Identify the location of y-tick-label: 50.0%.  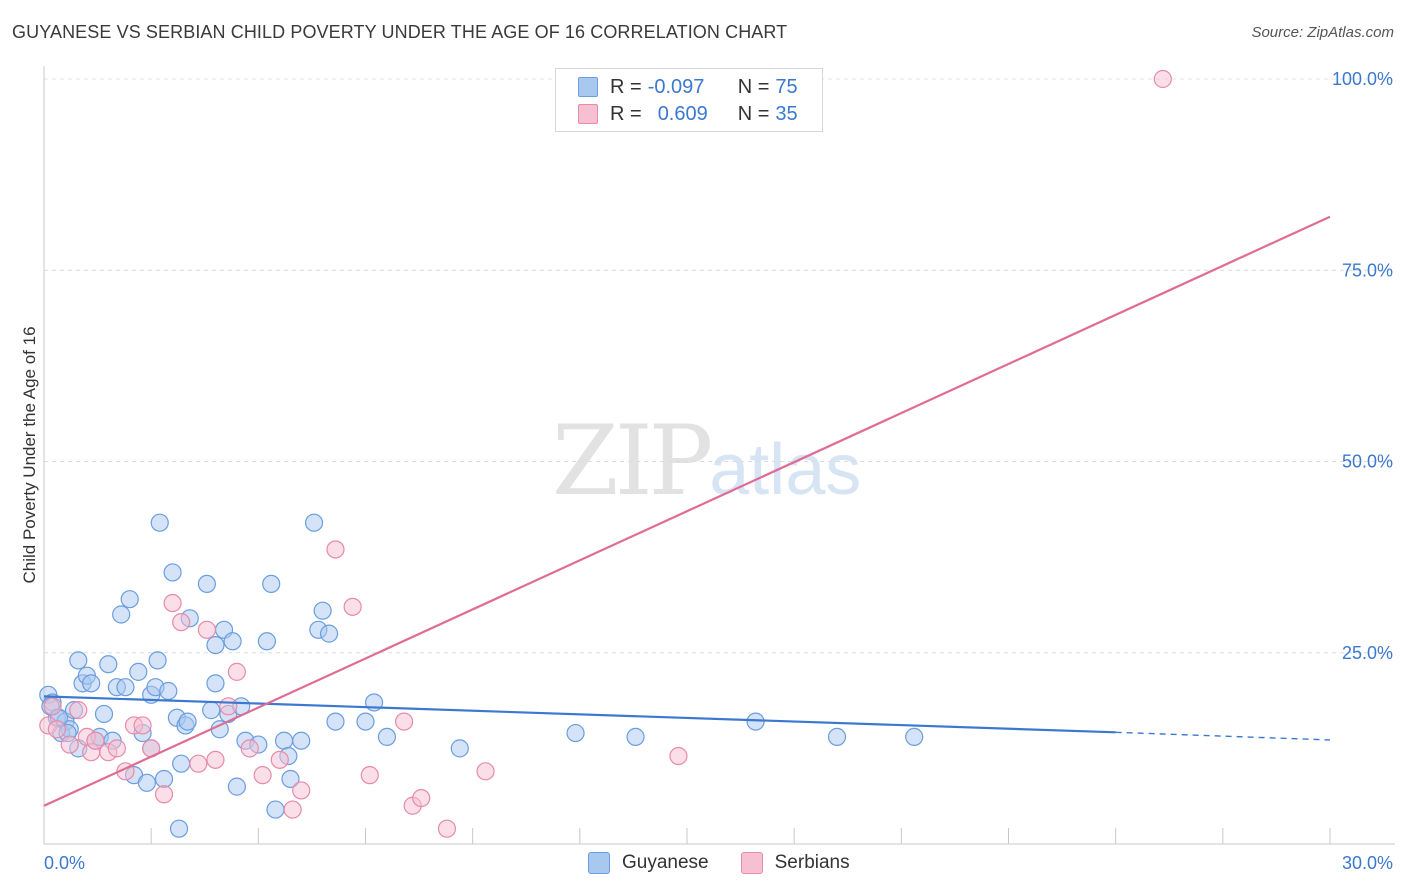
(1367, 462).